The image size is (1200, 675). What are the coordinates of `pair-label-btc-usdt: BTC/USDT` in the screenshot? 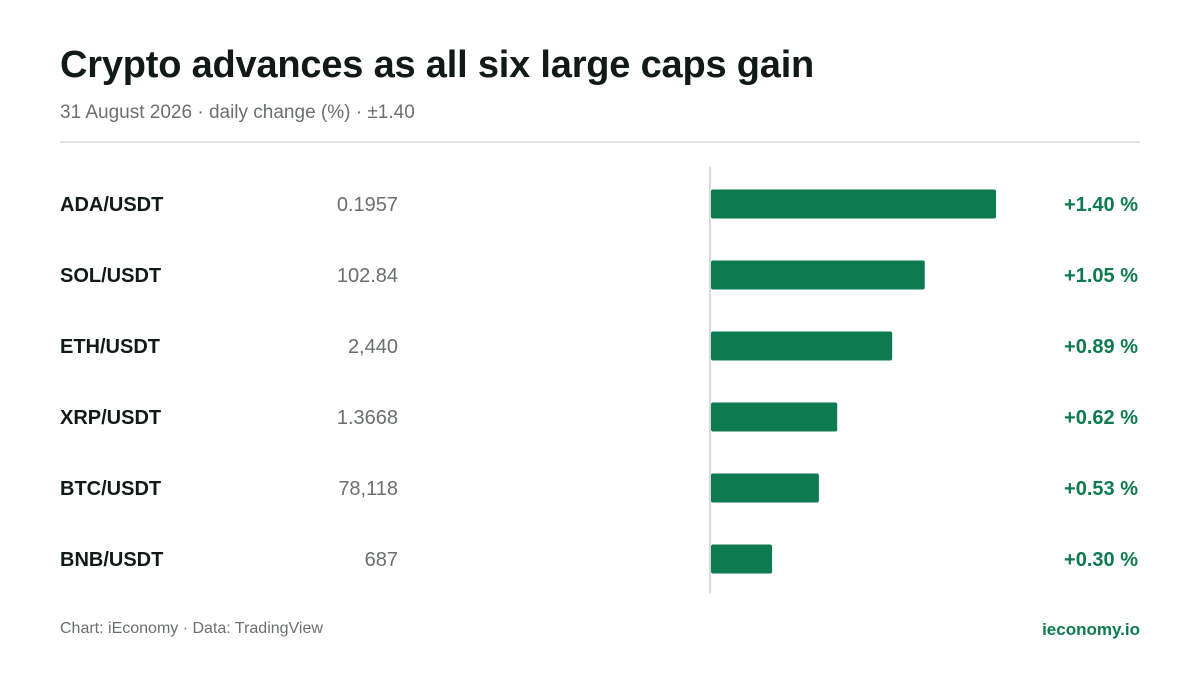 It's located at (110, 489).